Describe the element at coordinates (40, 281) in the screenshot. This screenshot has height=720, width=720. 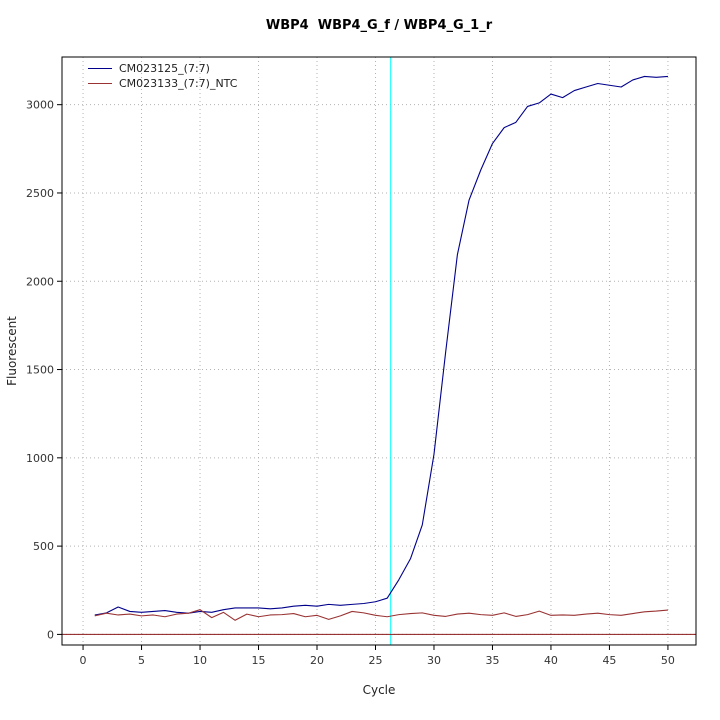
I see `svg-text: 2000` at that location.